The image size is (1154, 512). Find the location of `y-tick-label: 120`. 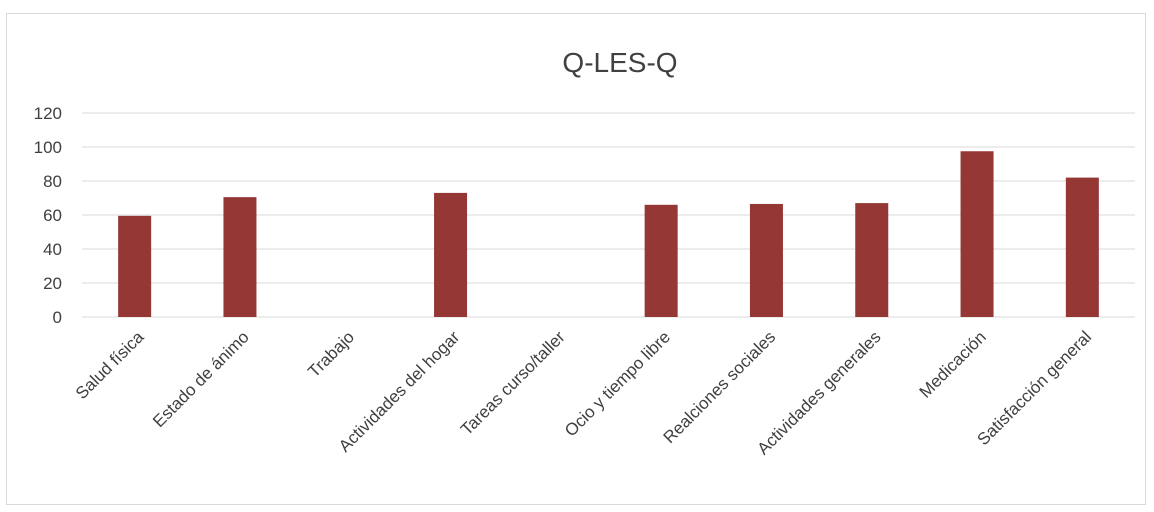

y-tick-label: 120 is located at coordinates (48, 113).